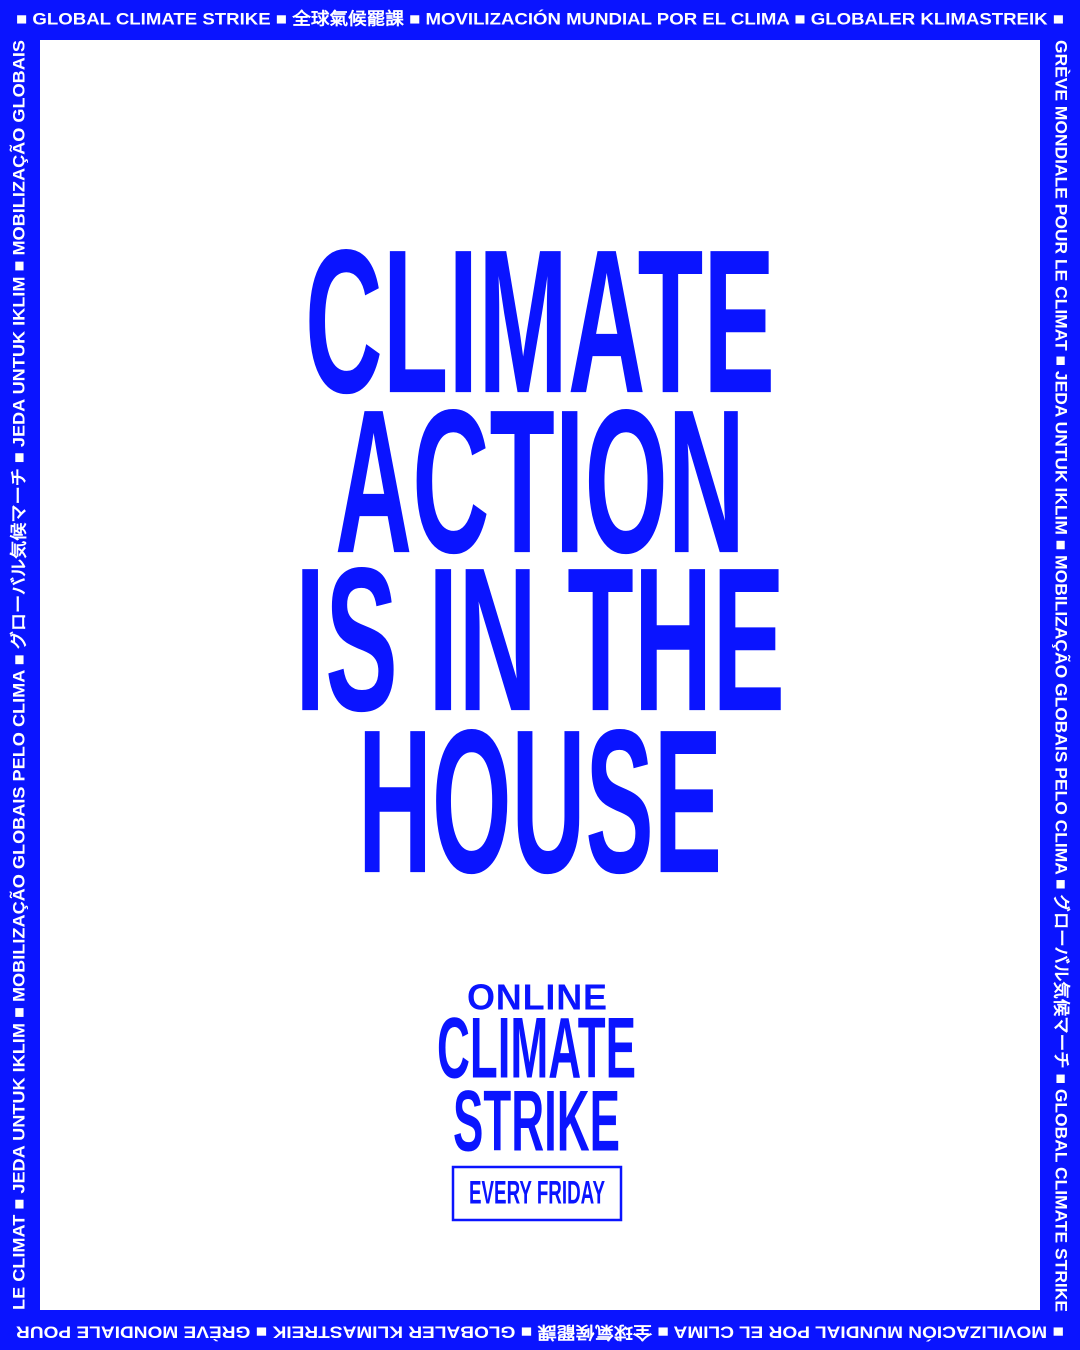 Image resolution: width=1080 pixels, height=1350 pixels. I want to click on headline-line: HOUSE, so click(540, 801).